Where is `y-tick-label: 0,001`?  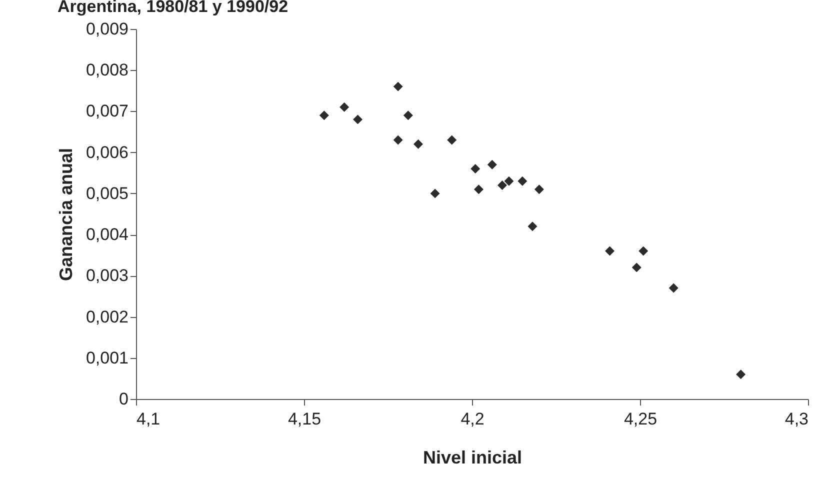 y-tick-label: 0,001 is located at coordinates (107, 358).